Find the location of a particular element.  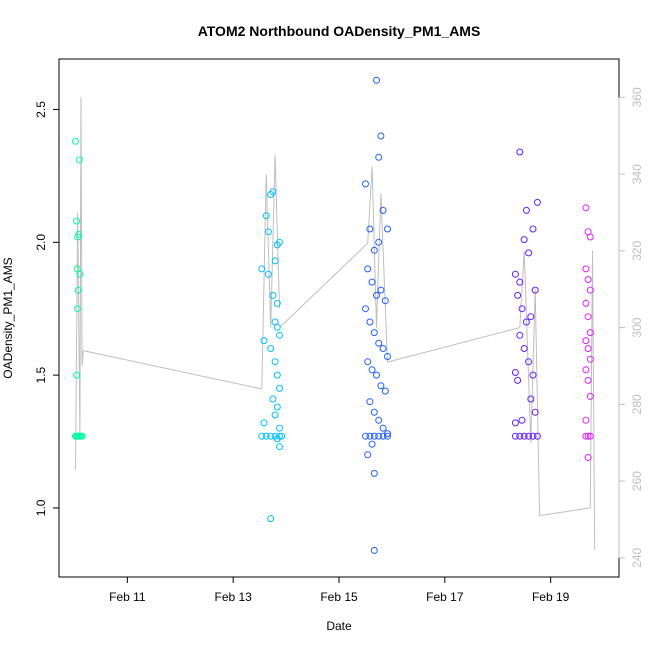

chart-title: ATOM2 Northbound OADensity_PM1_AMS is located at coordinates (339, 31).